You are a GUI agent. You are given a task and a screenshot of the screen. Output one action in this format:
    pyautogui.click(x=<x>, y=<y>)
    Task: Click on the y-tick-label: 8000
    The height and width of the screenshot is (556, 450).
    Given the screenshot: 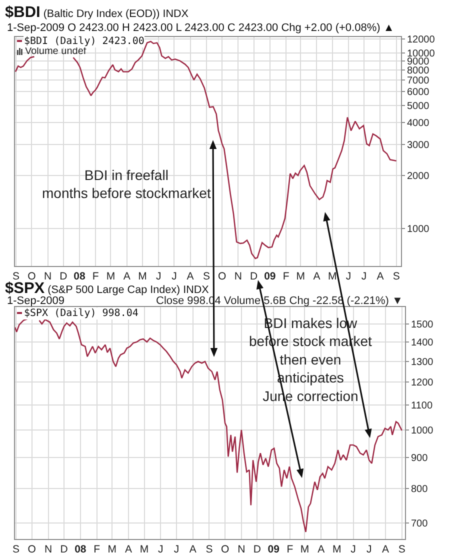 What is the action you would take?
    pyautogui.click(x=418, y=70)
    